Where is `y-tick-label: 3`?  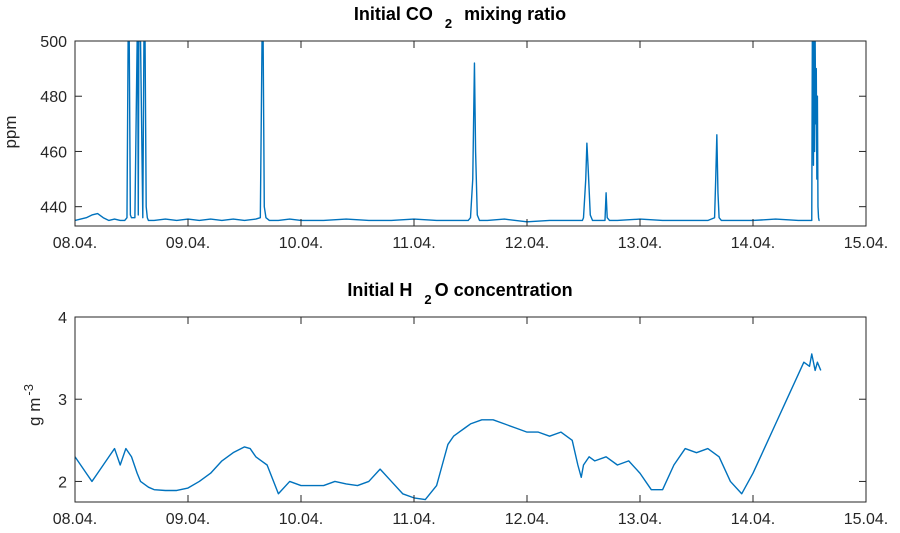 y-tick-label: 3 is located at coordinates (62, 400).